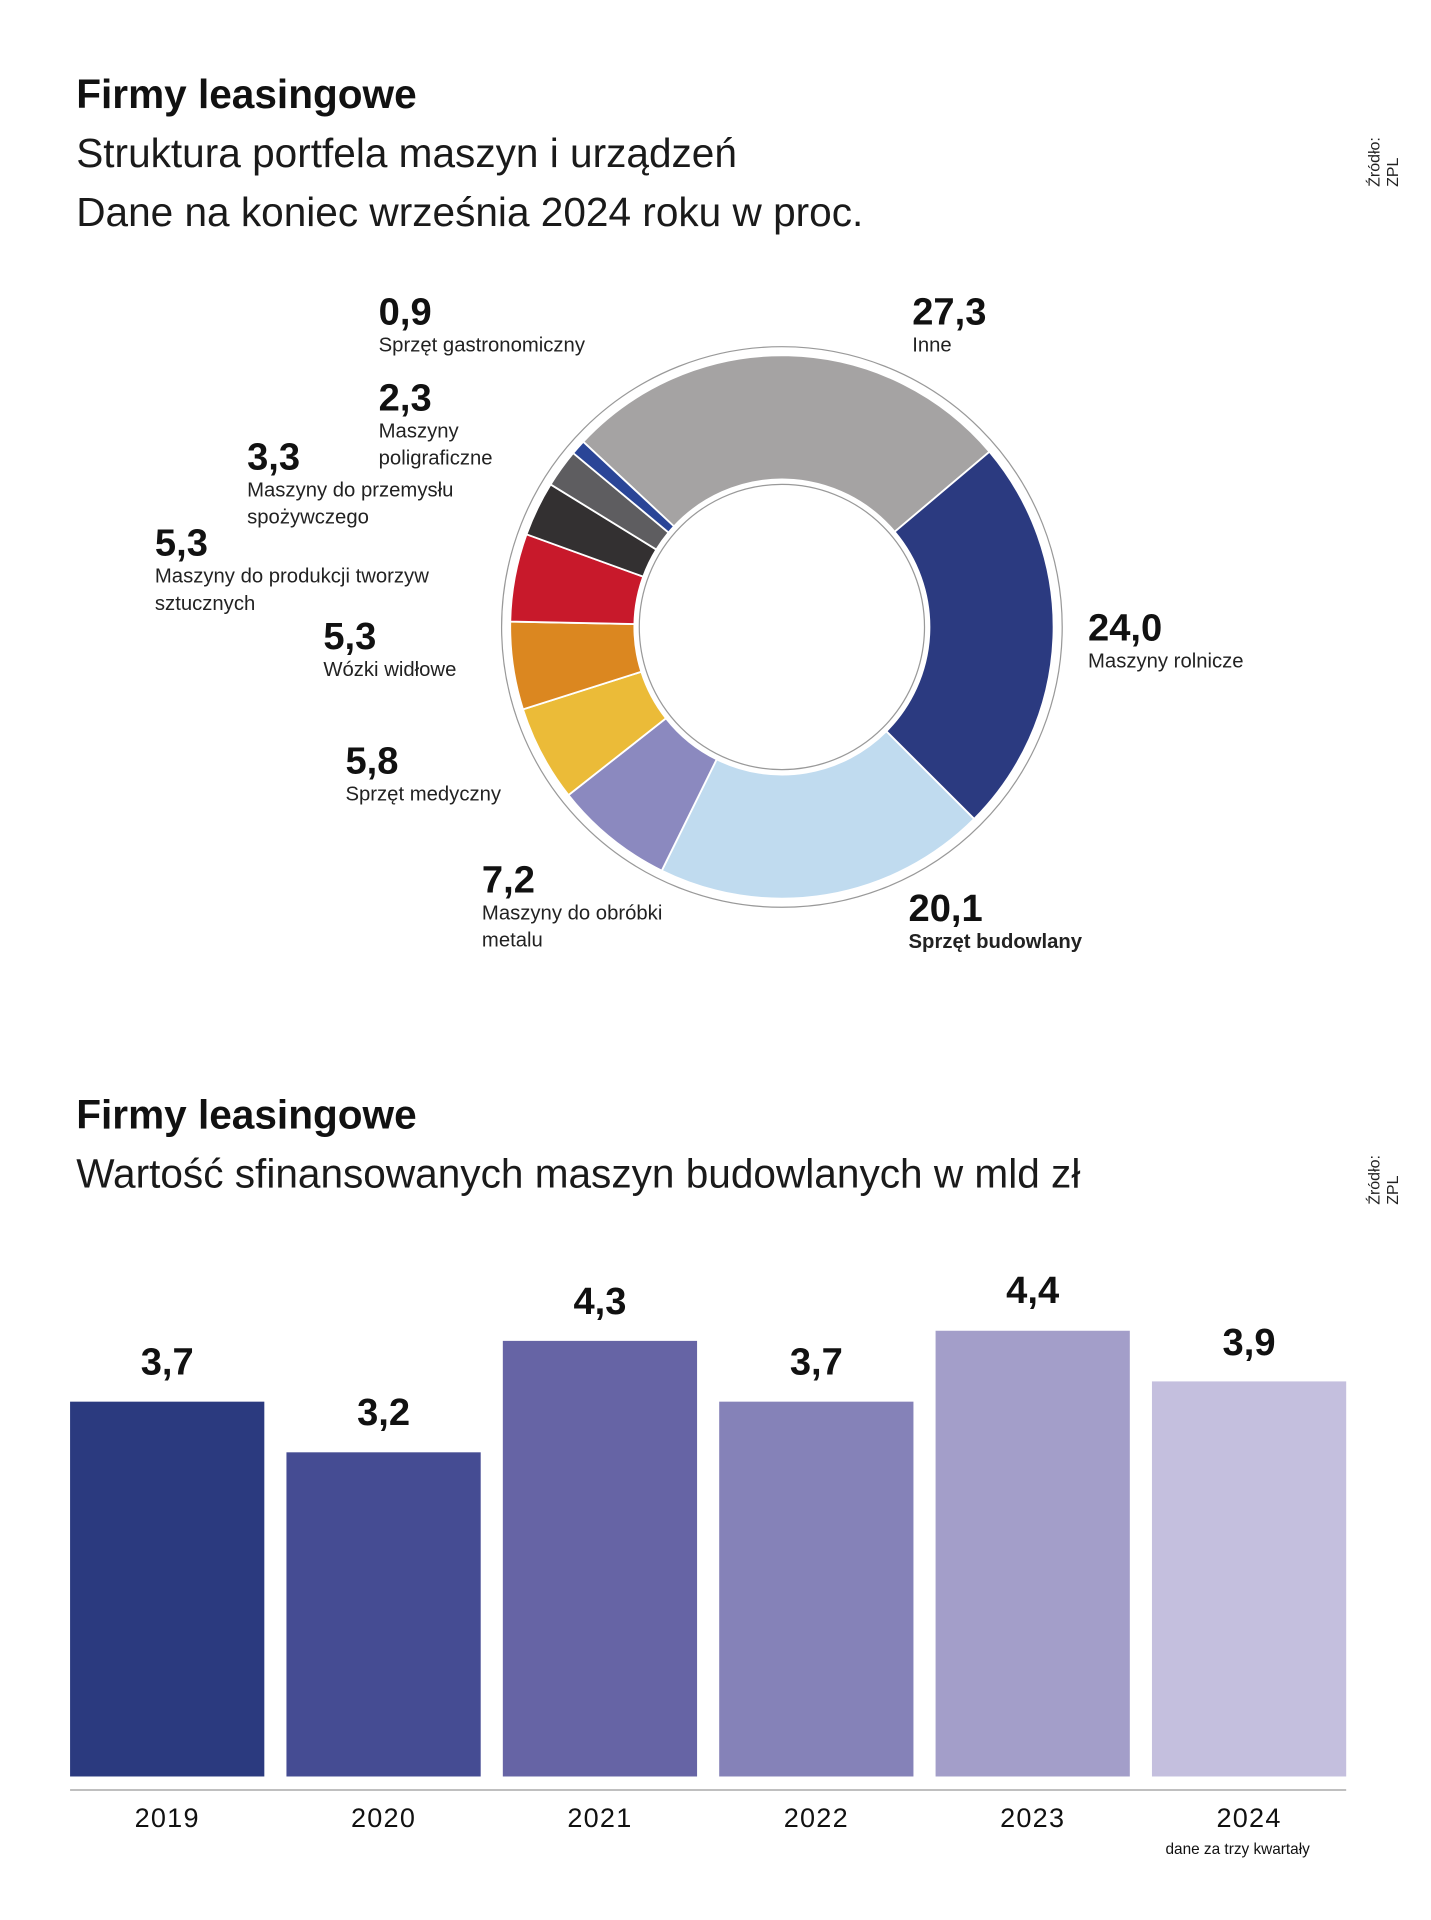 Image resolution: width=1431 pixels, height=1920 pixels. Describe the element at coordinates (435, 445) in the screenshot. I see `slice-label: Maszyny poligraficzne` at that location.